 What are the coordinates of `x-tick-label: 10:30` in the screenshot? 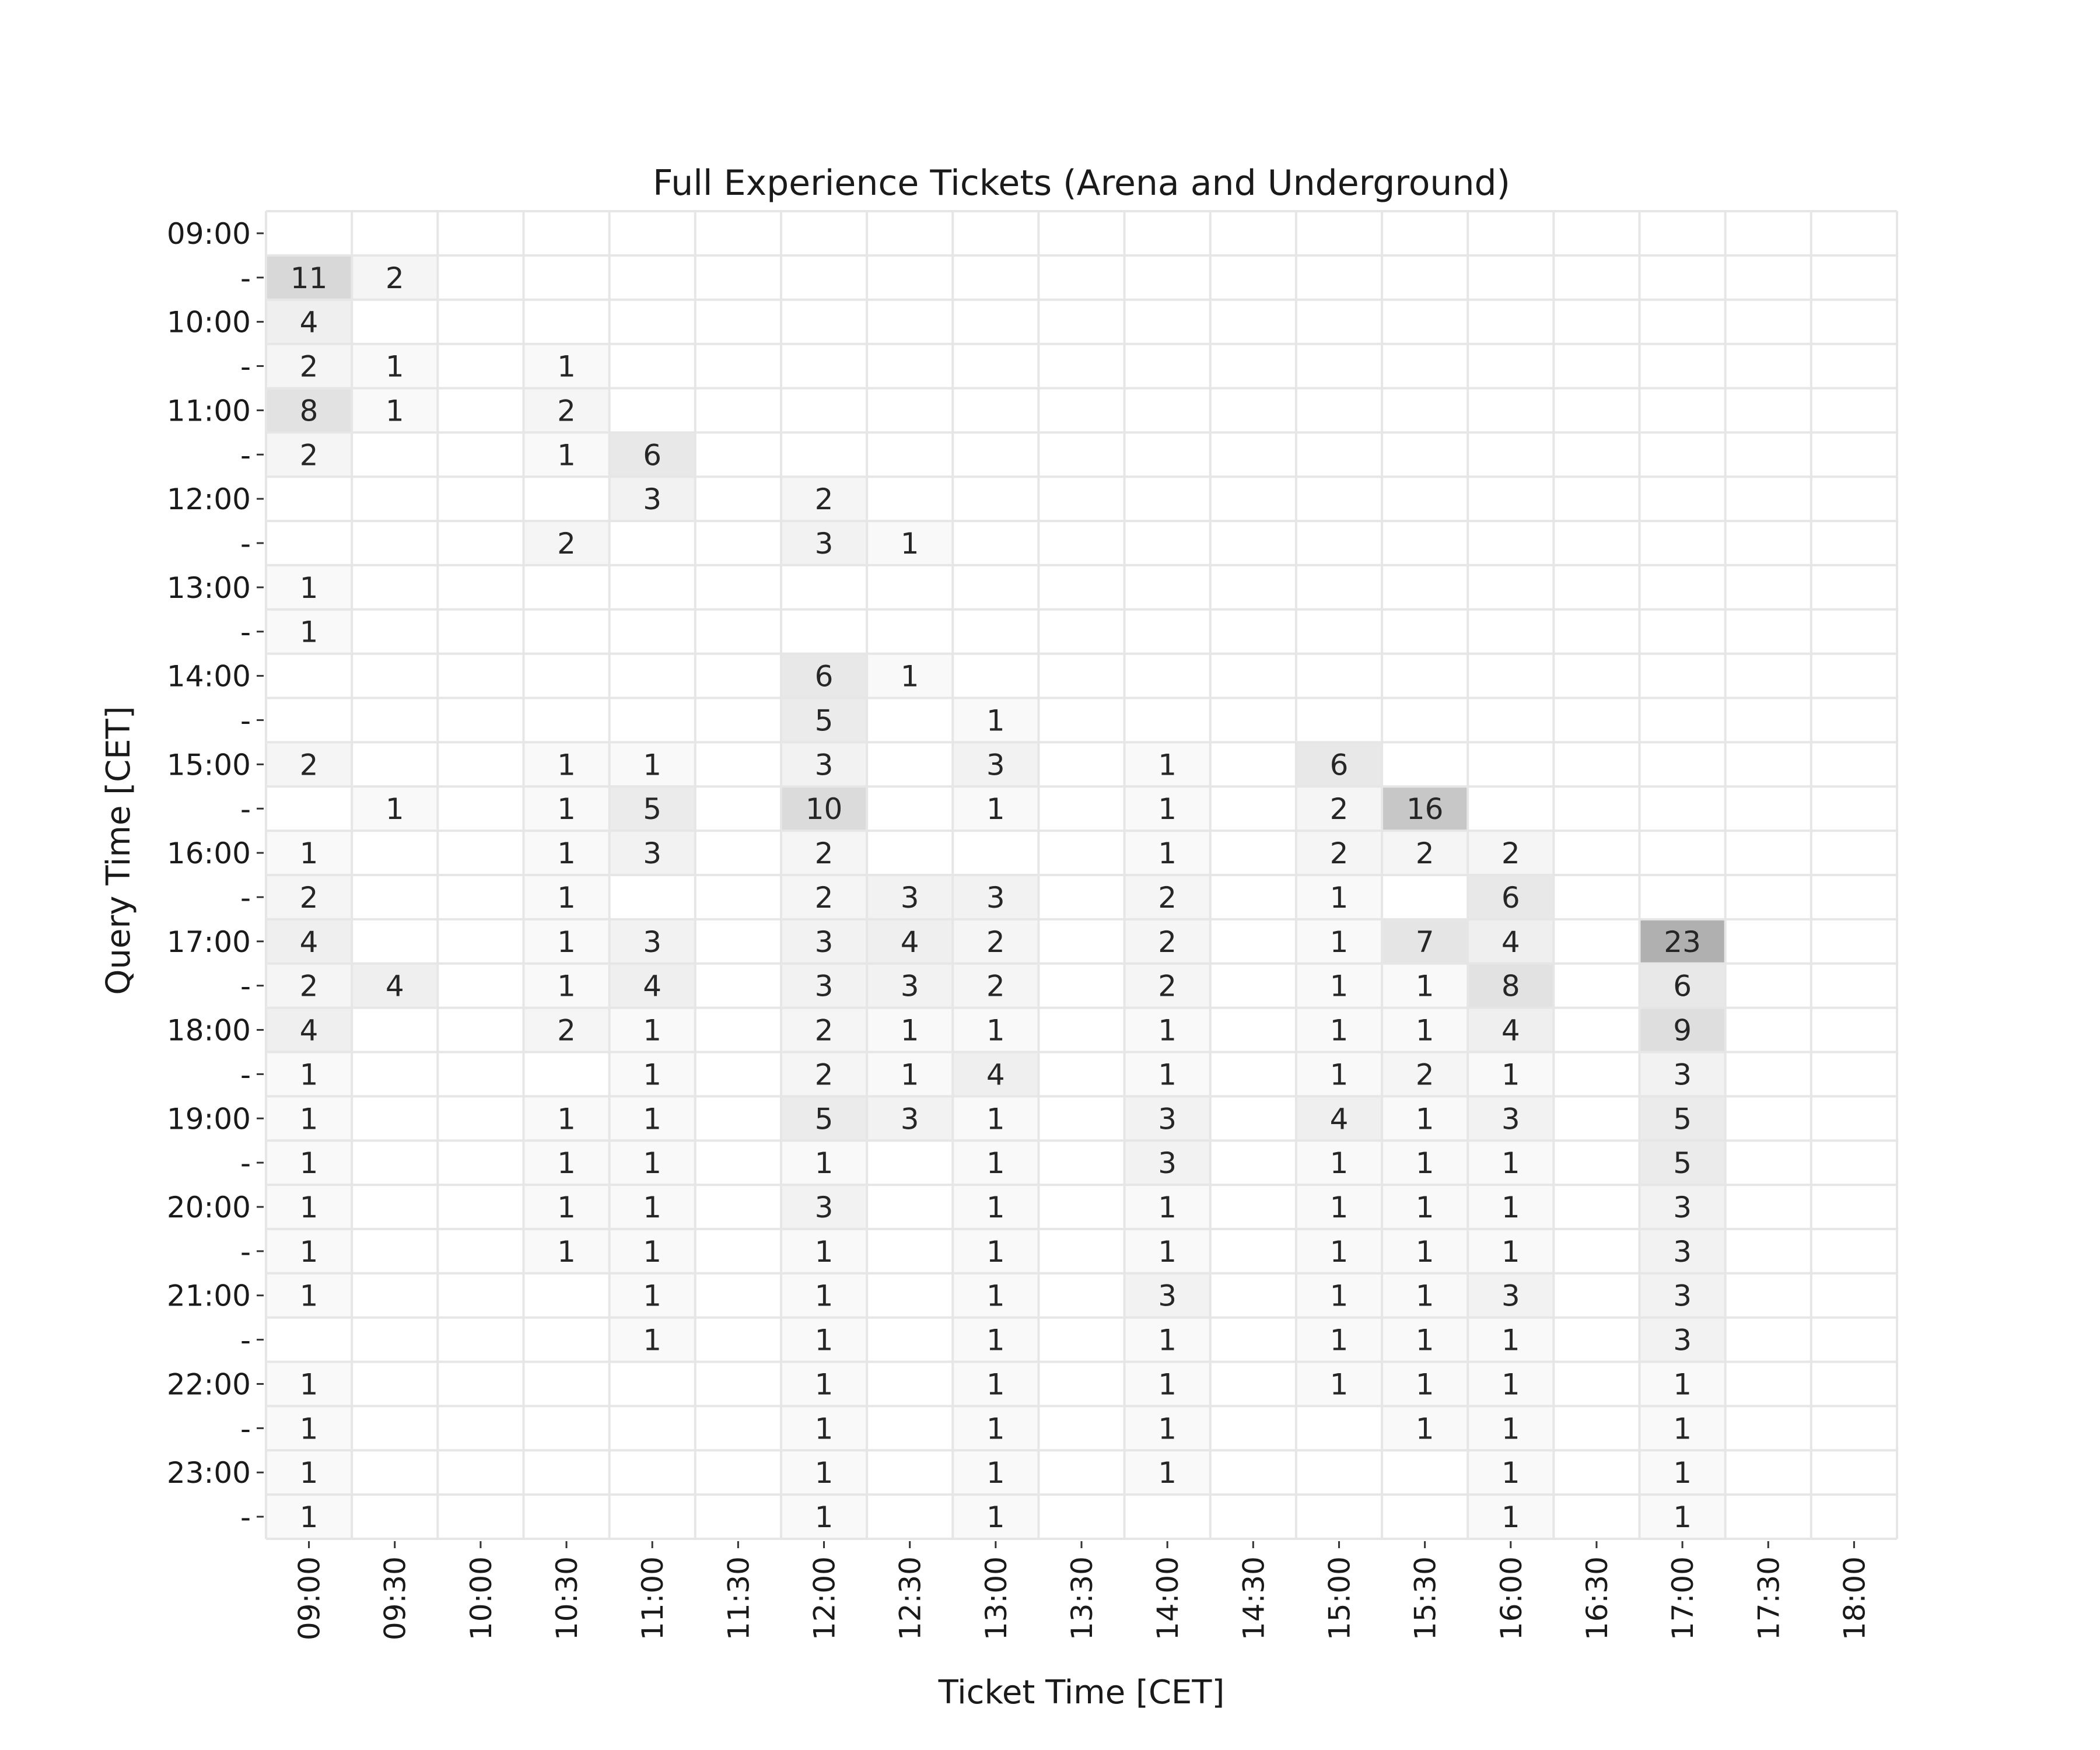 It's located at (567, 1598).